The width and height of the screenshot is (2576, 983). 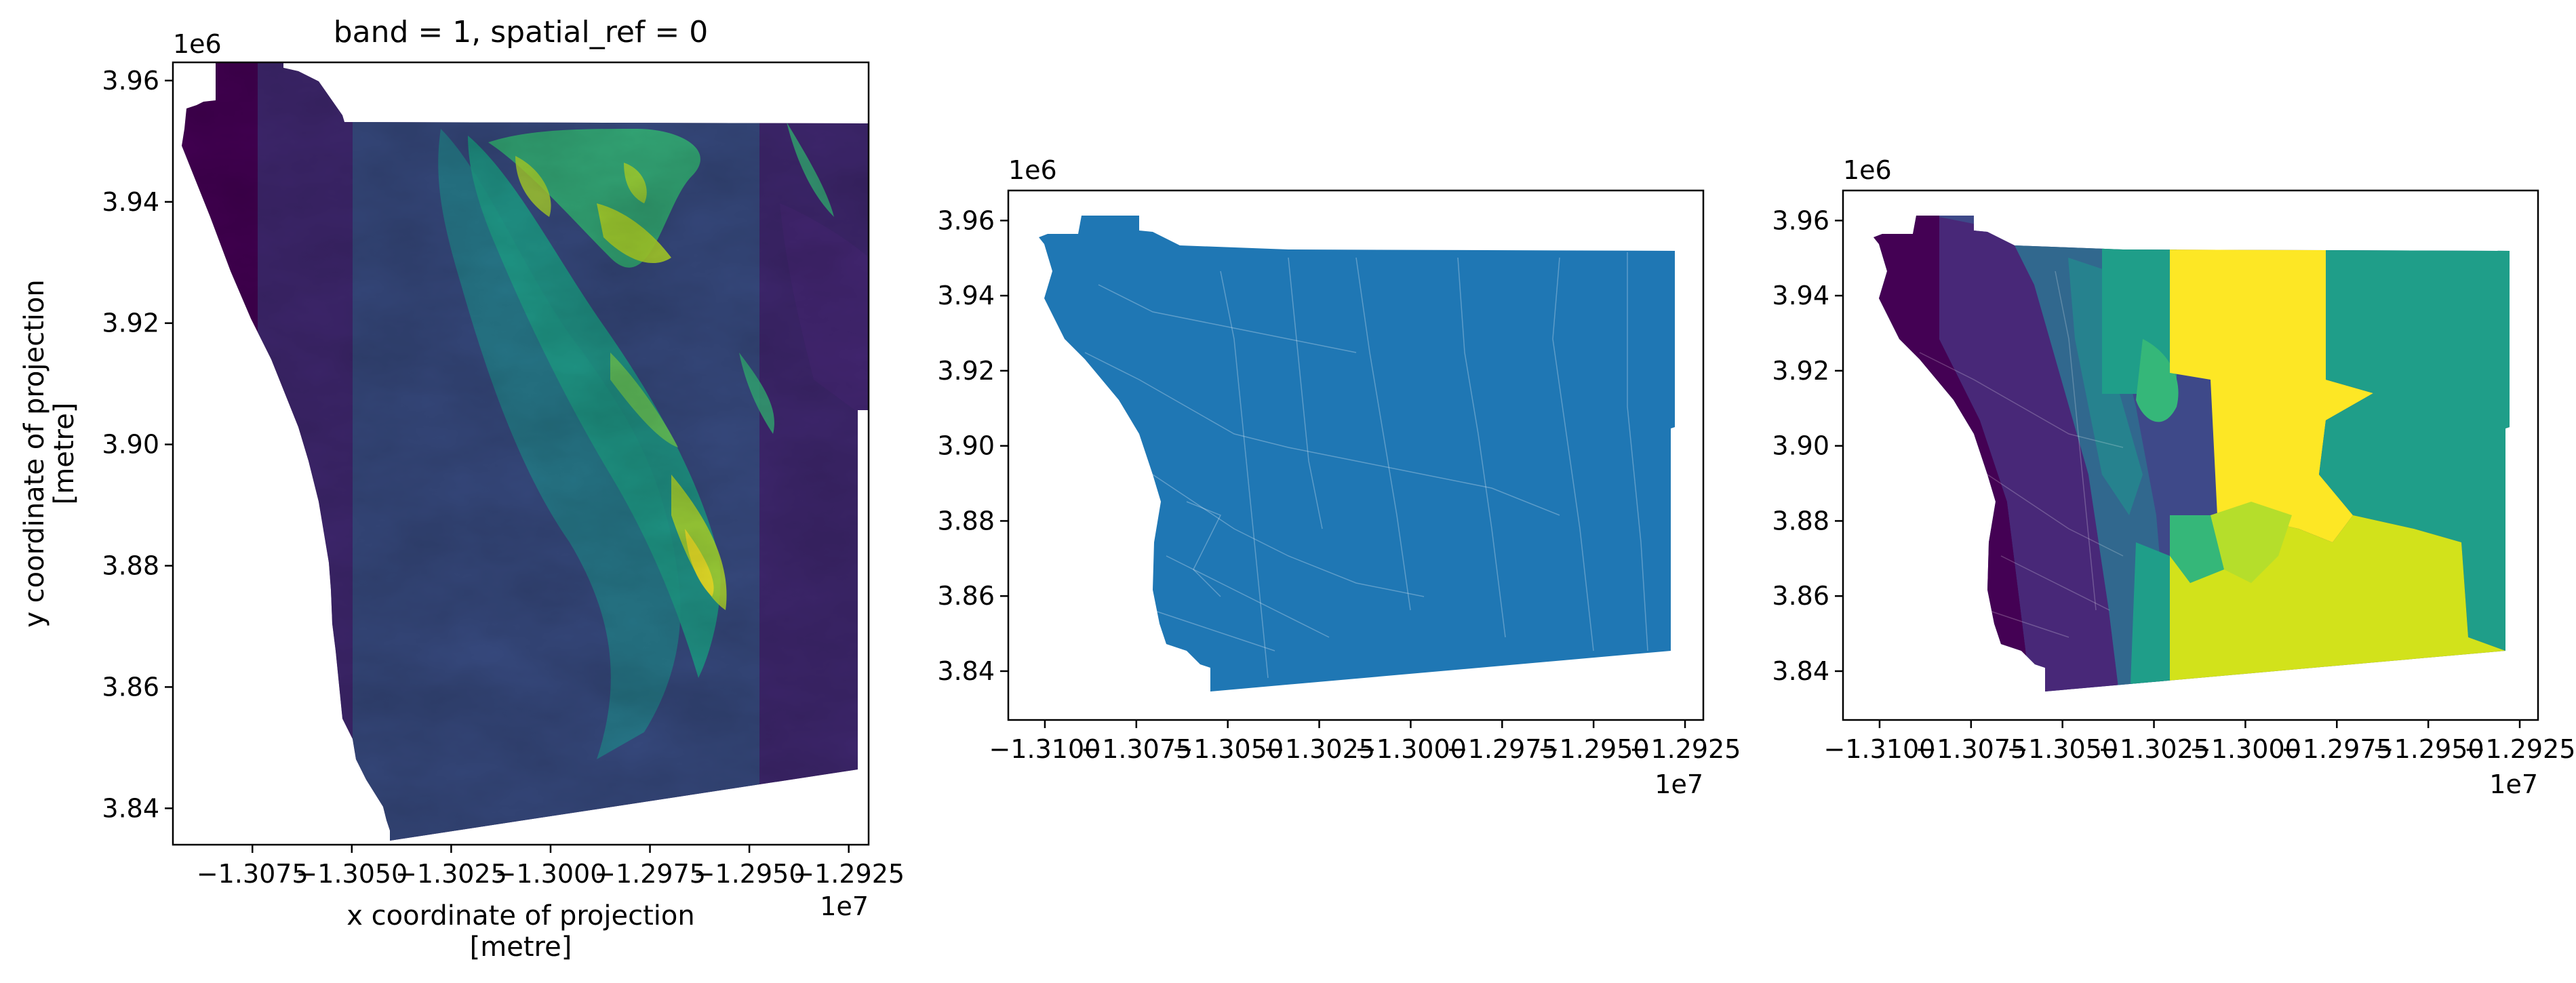 I want to click on panel2-x-tick-label: −1.3025, so click(x=1319, y=749).